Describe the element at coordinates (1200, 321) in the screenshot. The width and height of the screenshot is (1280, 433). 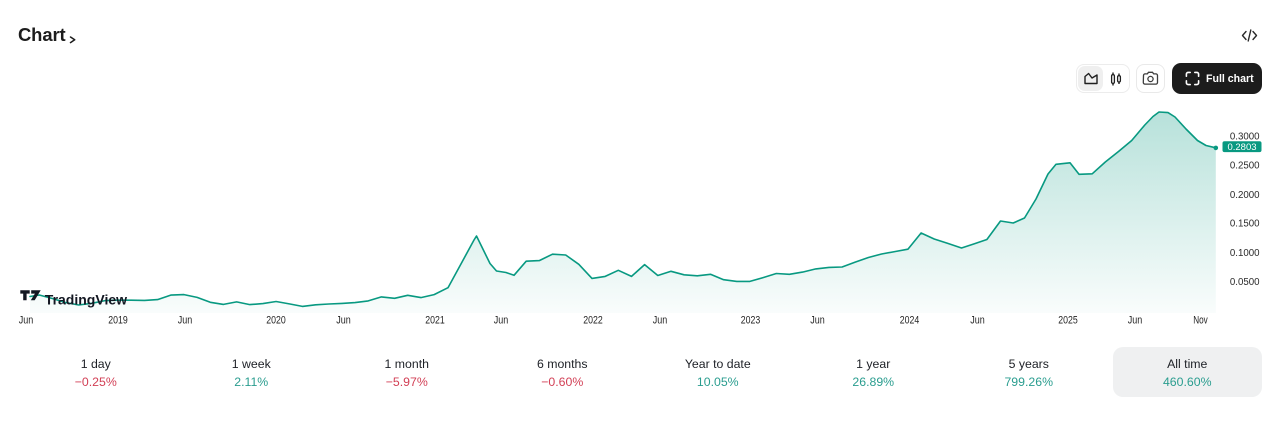
I see `svg-text: Nov` at that location.